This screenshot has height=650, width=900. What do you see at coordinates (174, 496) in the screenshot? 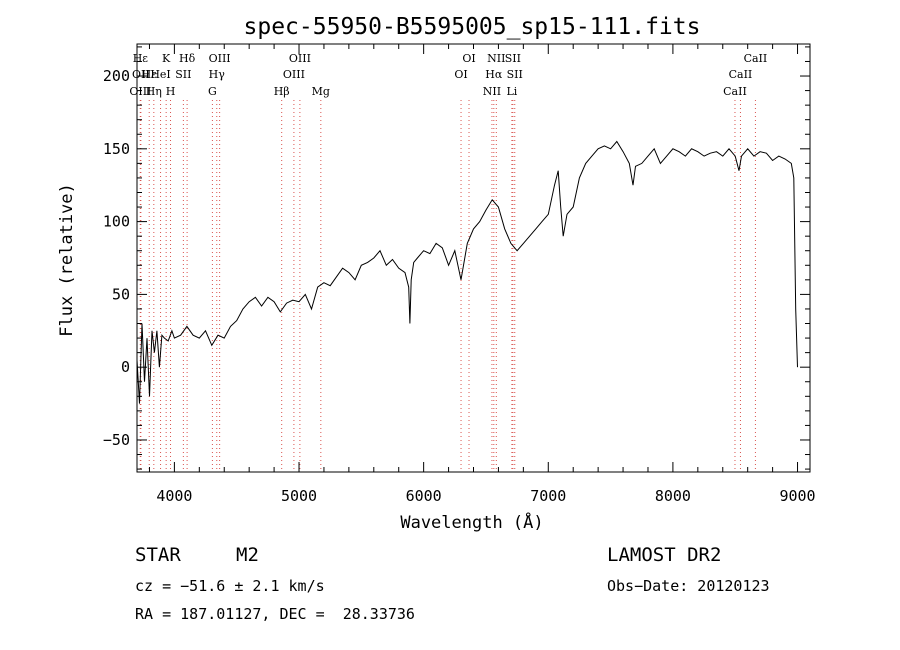
I see `x-tick-label-0: 4000` at bounding box center [174, 496].